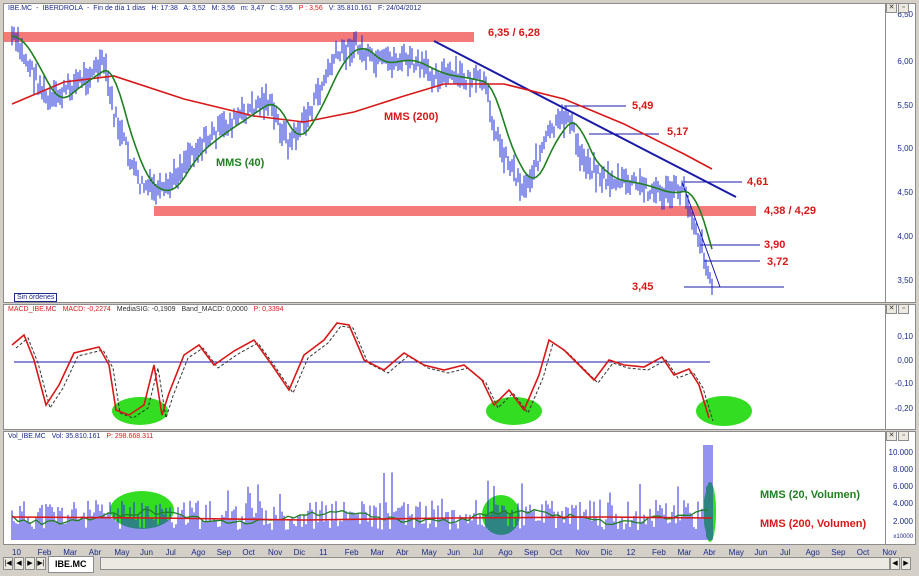 The image size is (919, 576). Describe the element at coordinates (310, 8) in the screenshot. I see `price-last: P : 3,56` at that location.